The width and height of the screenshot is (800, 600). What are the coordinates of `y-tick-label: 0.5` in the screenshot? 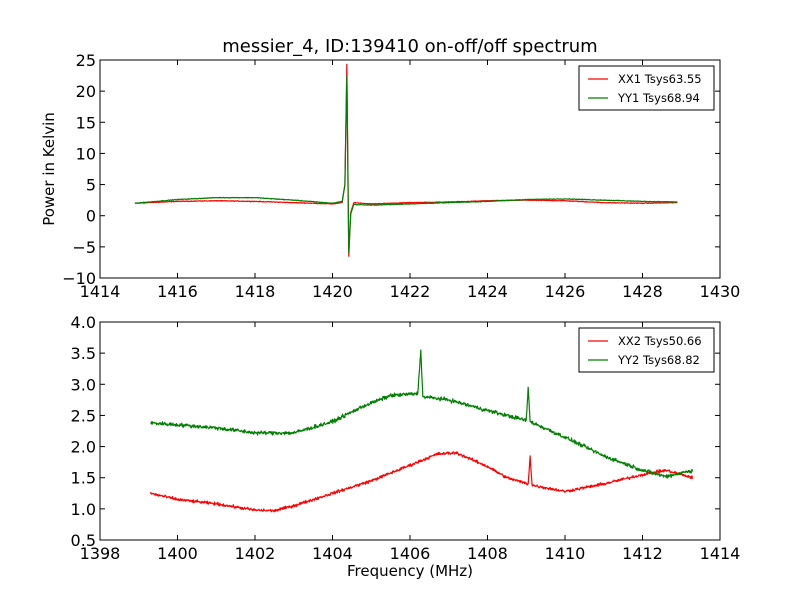 It's located at (83, 540).